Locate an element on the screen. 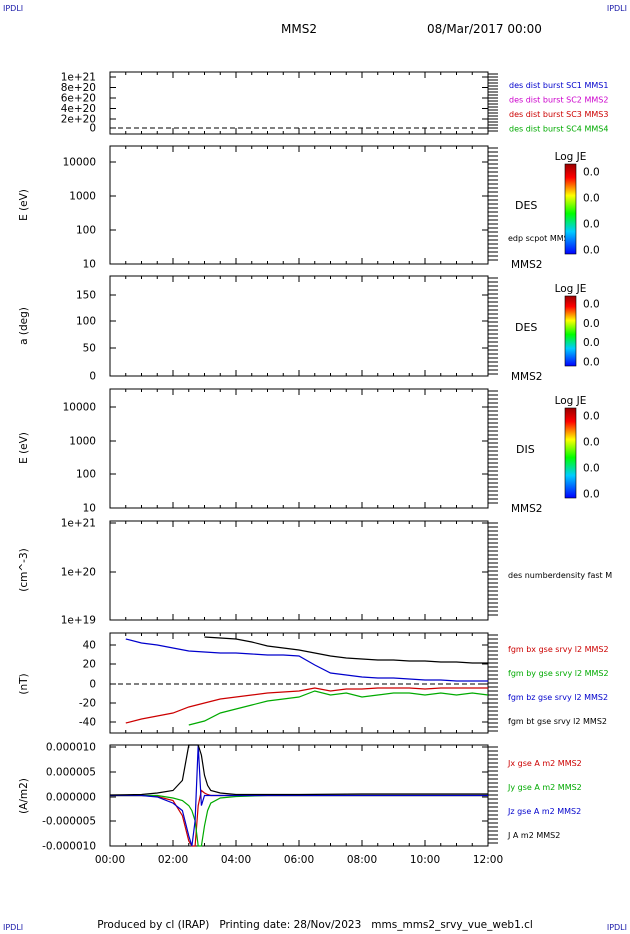  time-tick-label: 10:00 is located at coordinates (425, 860).